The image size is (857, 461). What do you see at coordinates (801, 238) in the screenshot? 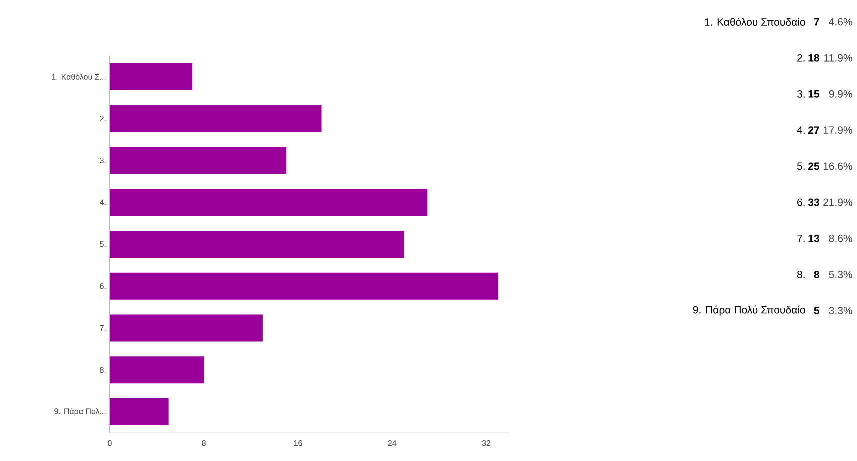
I see `text: 7.` at bounding box center [801, 238].